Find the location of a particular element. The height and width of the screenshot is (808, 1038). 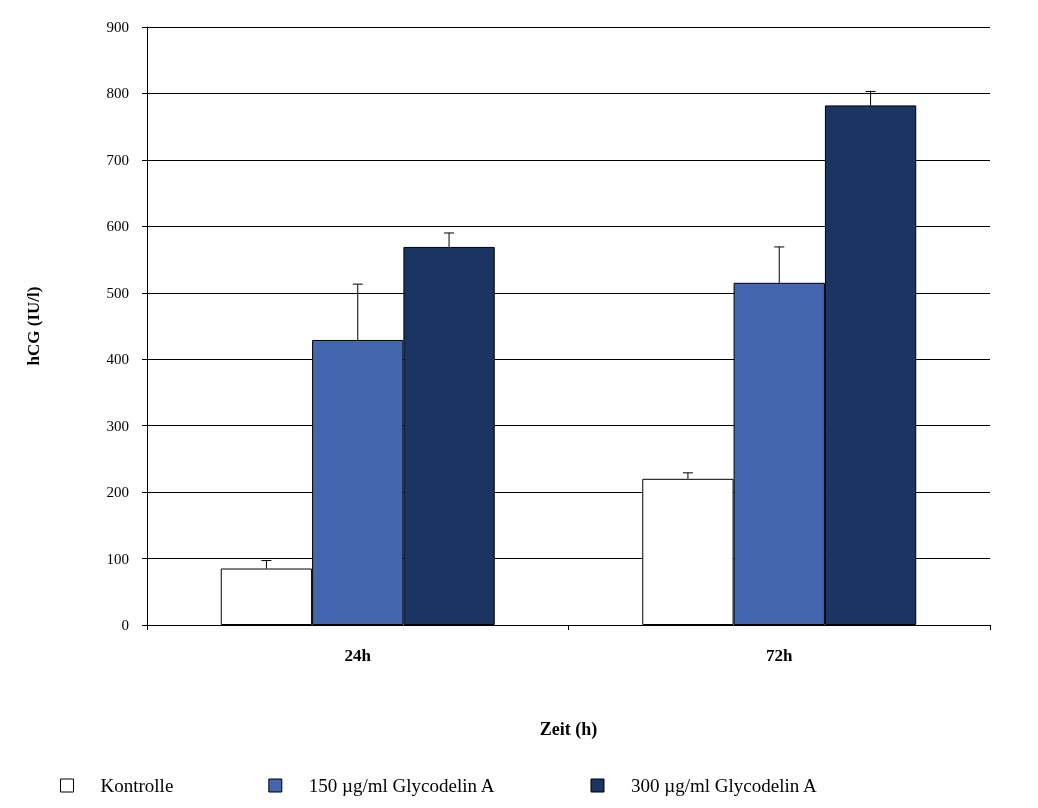

y-tick-label: 400 is located at coordinates (117, 359).